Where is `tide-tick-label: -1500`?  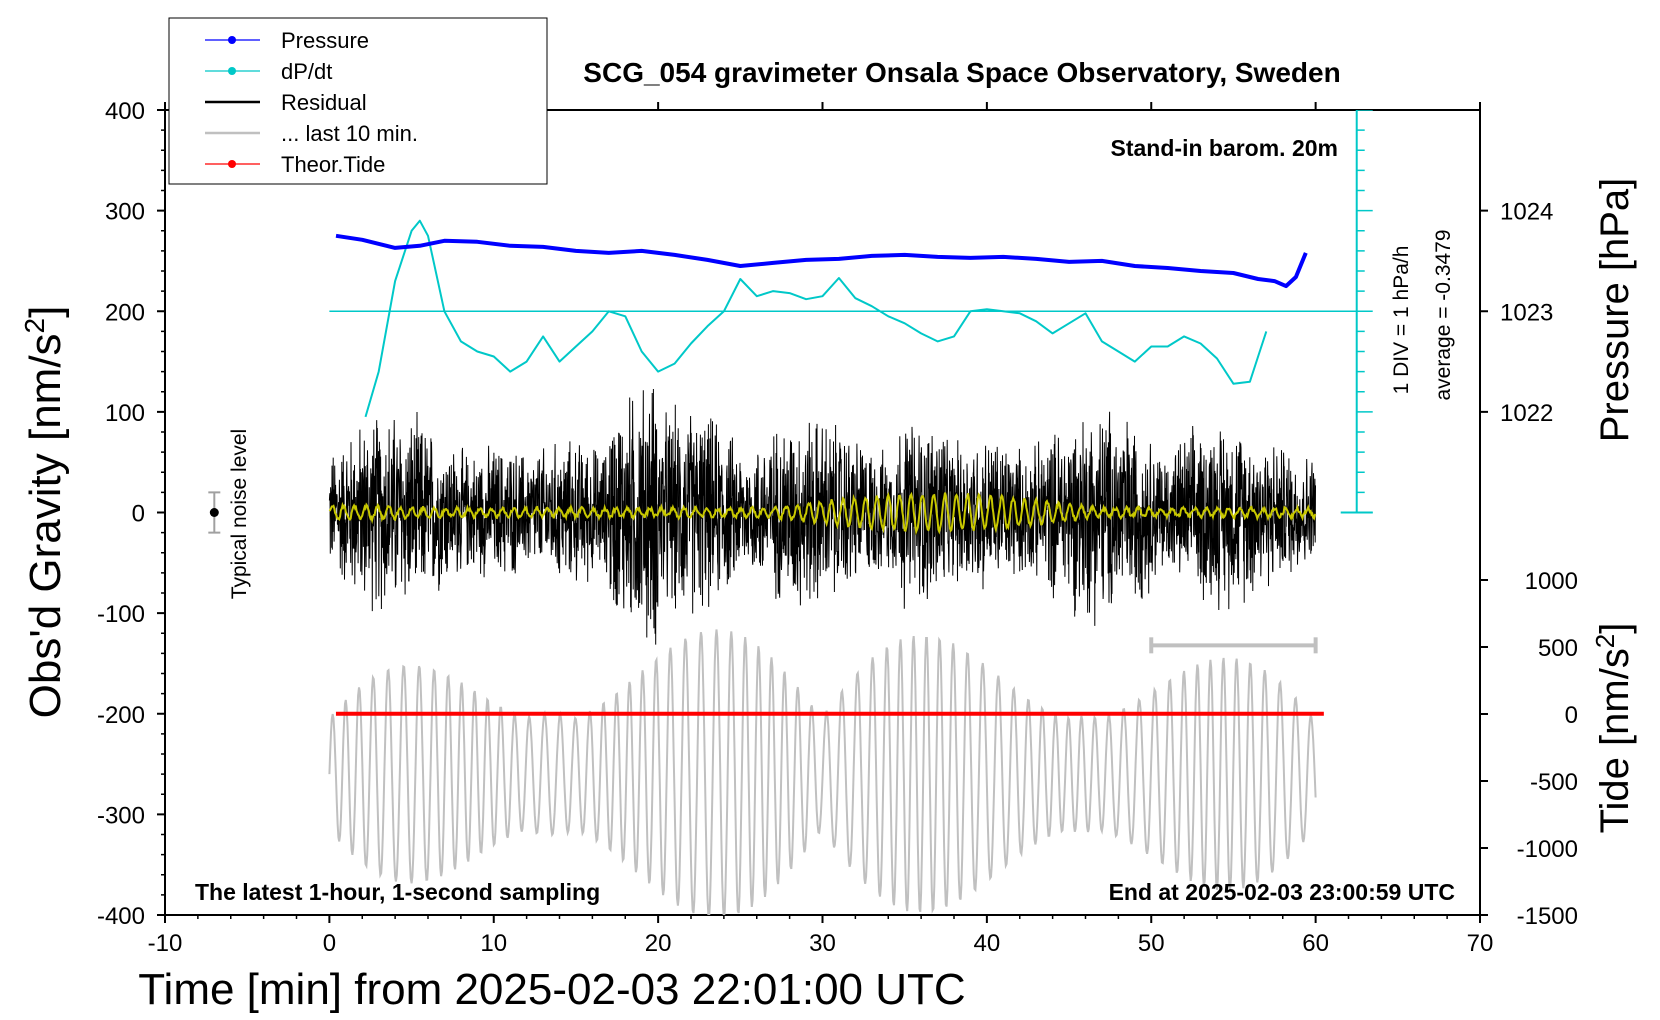
tide-tick-label: -1500 is located at coordinates (1547, 916).